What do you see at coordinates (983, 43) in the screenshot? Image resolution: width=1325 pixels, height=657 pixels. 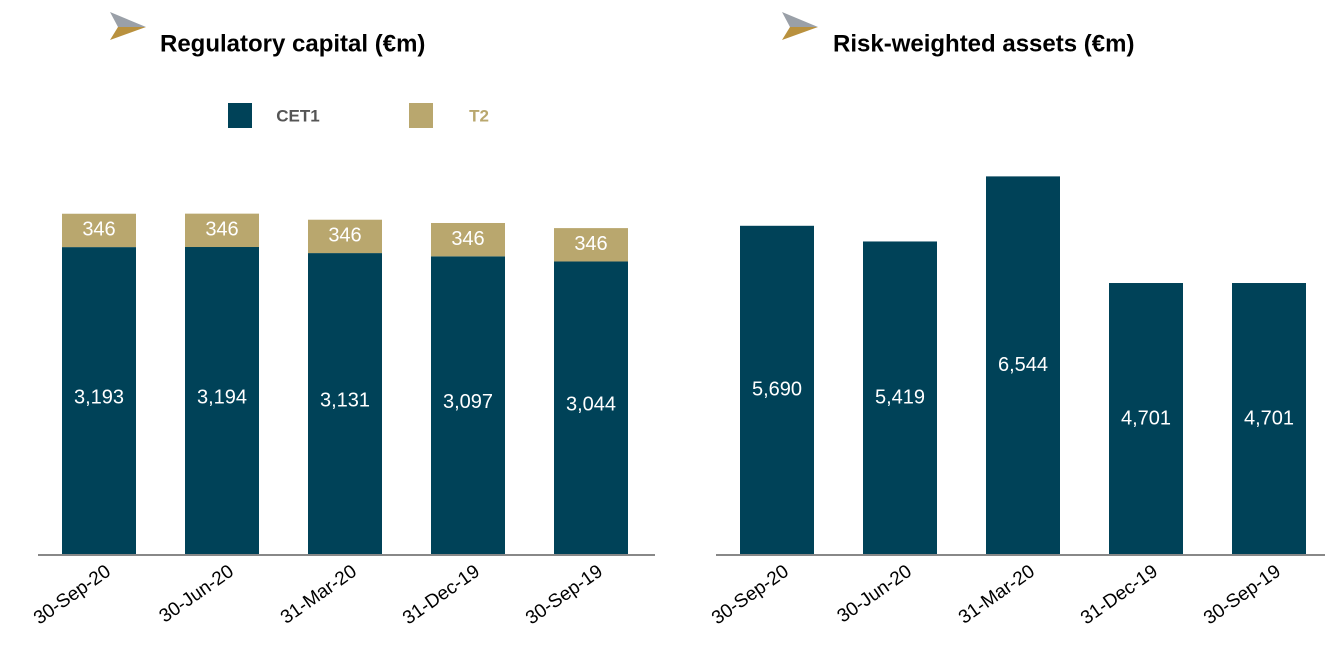 I see `chart-title: Risk-weighted assets (€m)` at bounding box center [983, 43].